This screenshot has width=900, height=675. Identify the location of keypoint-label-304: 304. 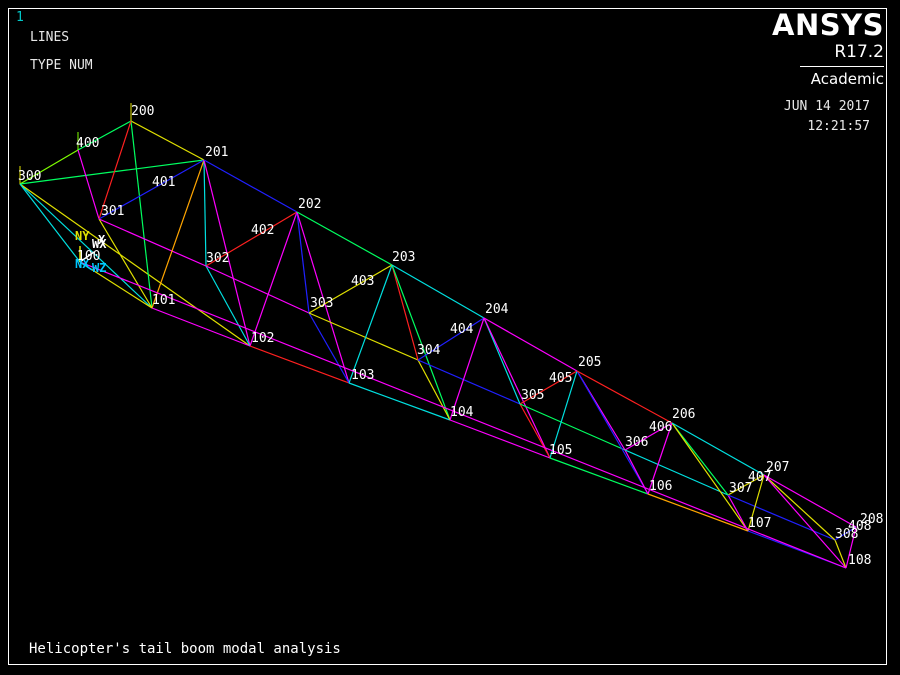
(429, 350).